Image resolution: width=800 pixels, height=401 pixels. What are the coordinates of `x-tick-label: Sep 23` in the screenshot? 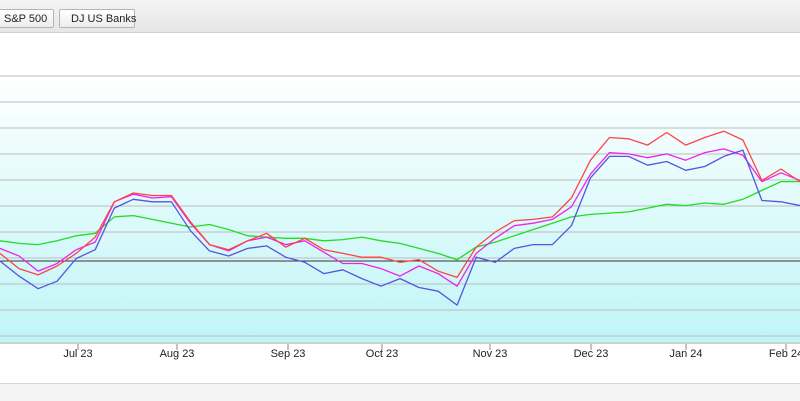 It's located at (288, 354).